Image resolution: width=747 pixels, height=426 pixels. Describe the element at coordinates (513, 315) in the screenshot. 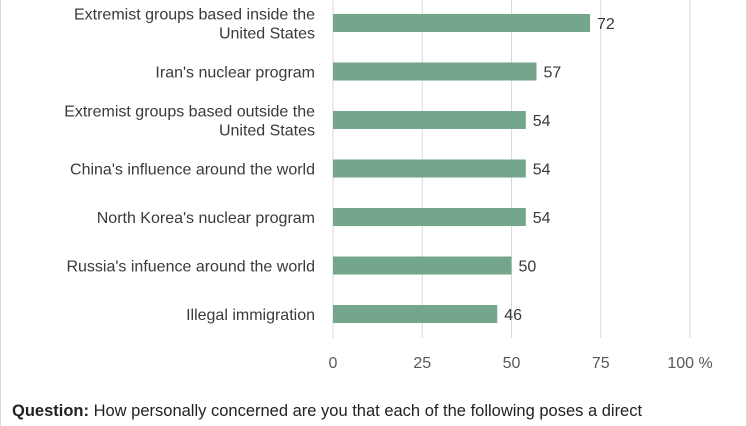

I see `value-label: 46` at that location.